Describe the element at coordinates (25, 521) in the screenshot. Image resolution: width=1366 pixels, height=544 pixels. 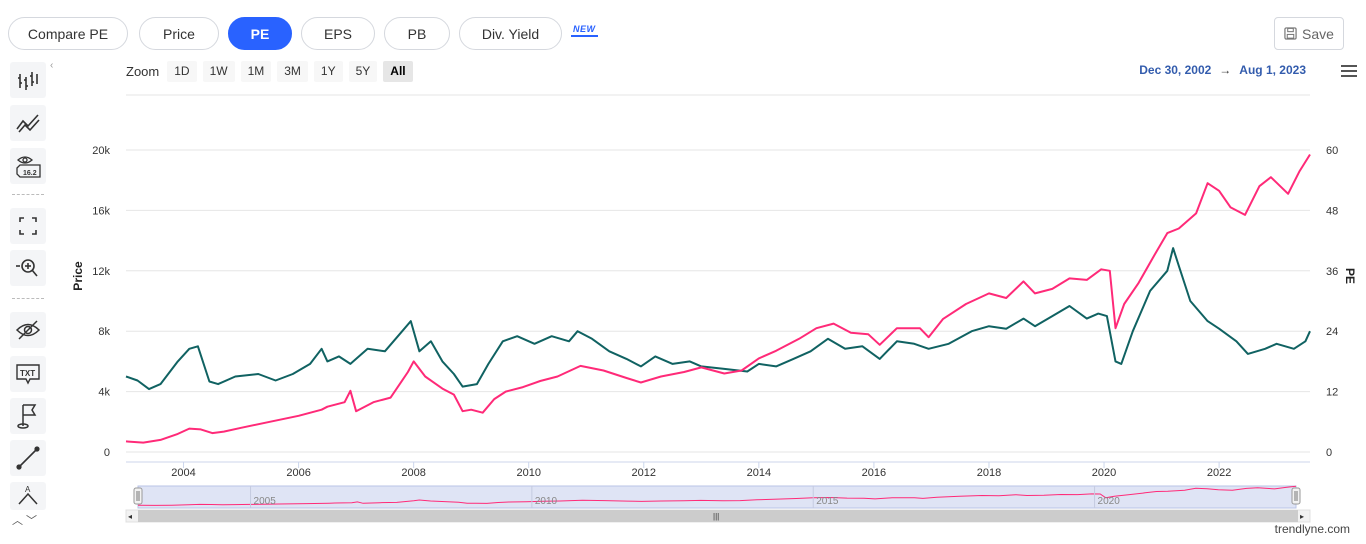
I see `toolbar-scroll-arrows-icon: ︿ ﹀` at that location.